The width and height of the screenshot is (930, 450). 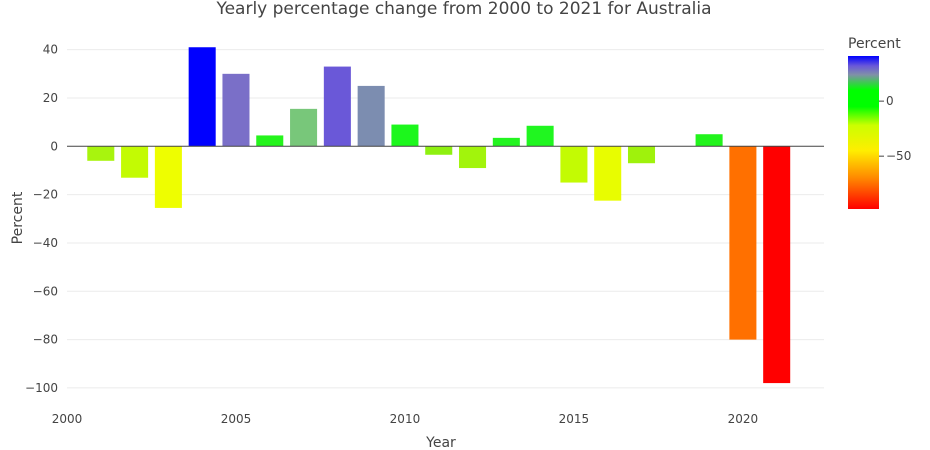 I want to click on x-axis-ticks: 2000 2005 2010 2015 2020, so click(x=405, y=419).